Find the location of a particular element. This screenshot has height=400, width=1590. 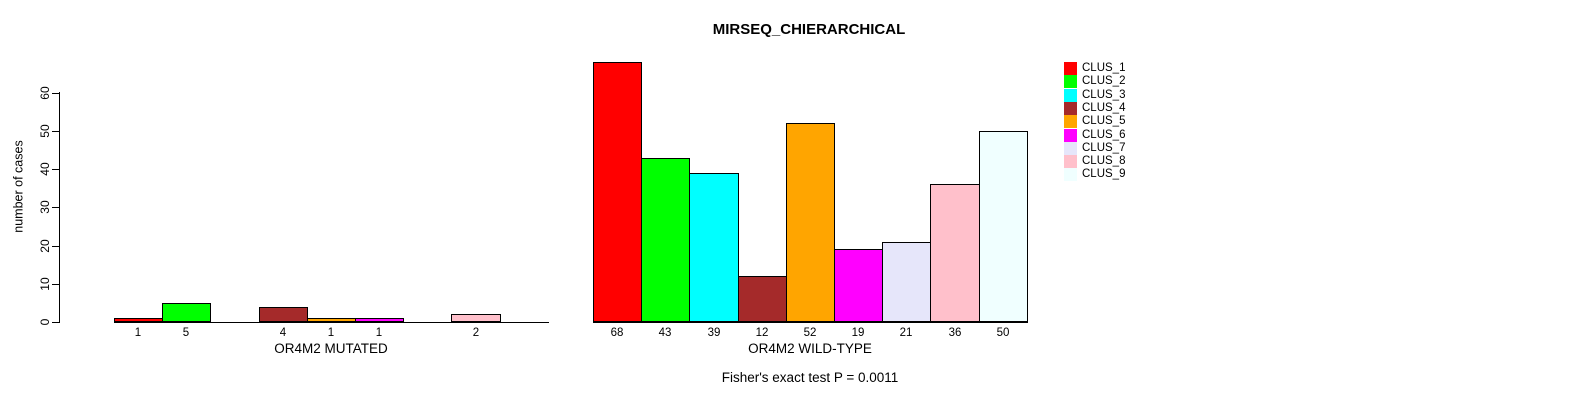

legend-item-clus_3: CLUS_3 is located at coordinates (1095, 96).